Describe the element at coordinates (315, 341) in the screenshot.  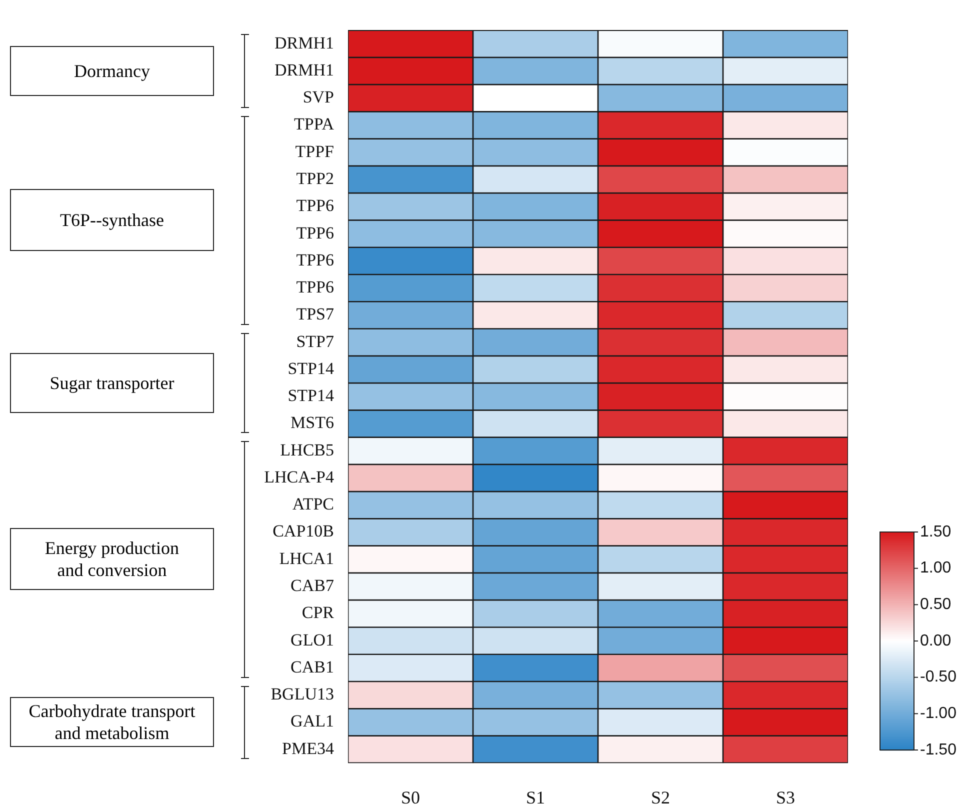
I see `y-tick-label: STP7` at that location.